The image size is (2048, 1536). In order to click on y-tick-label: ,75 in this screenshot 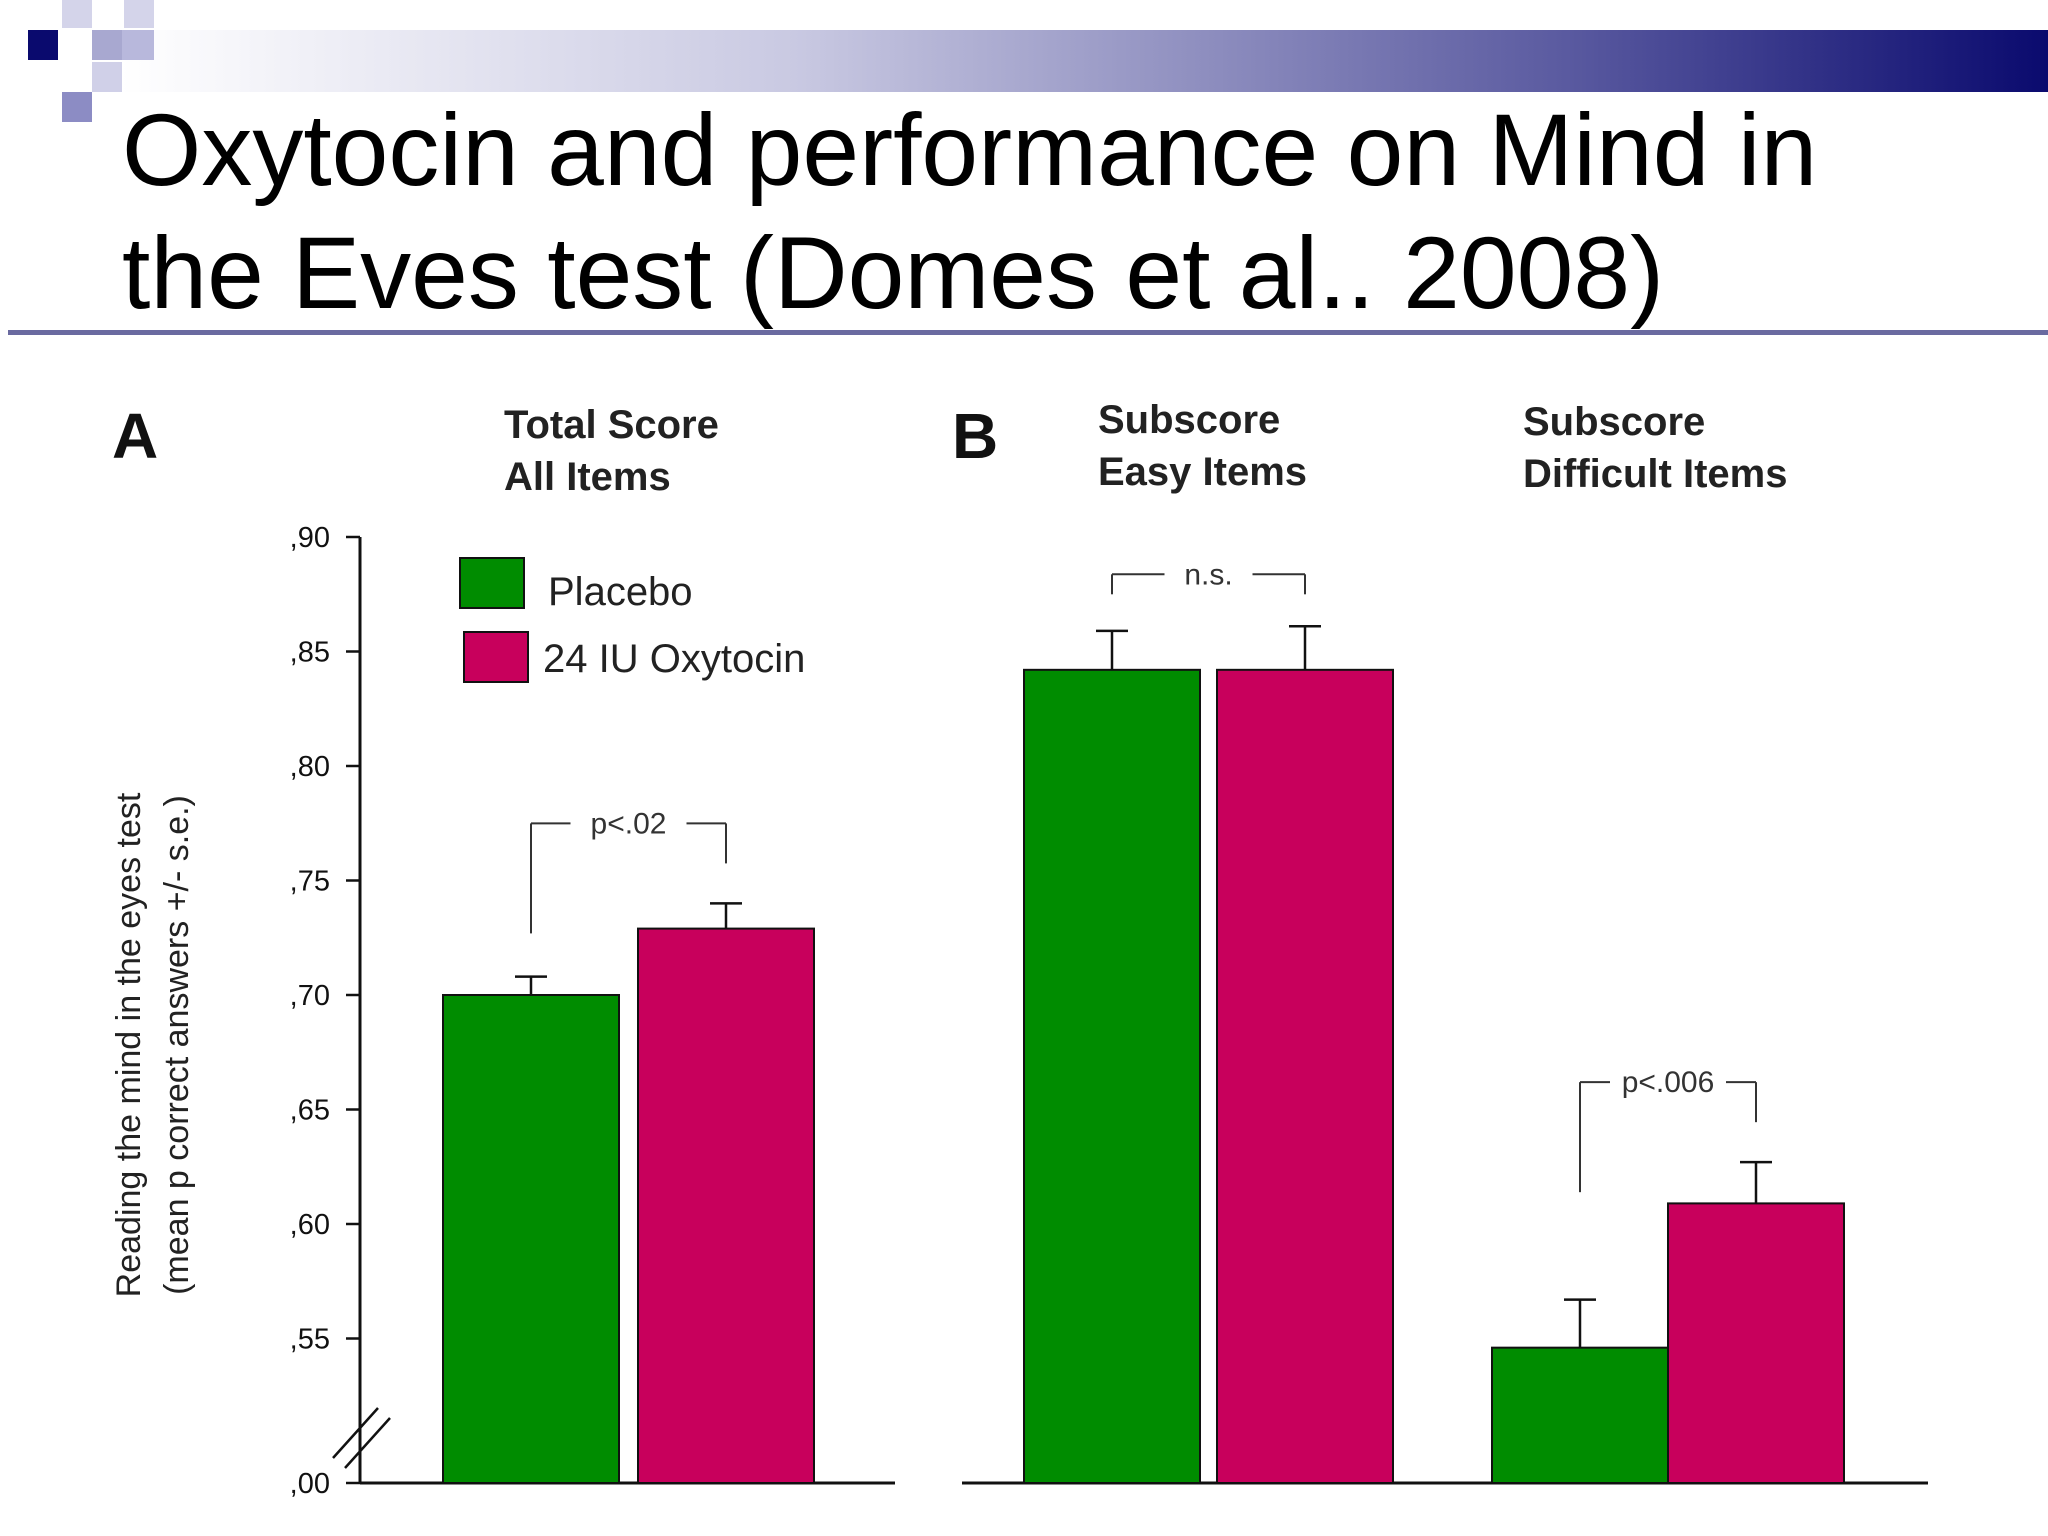, I will do `click(310, 882)`.